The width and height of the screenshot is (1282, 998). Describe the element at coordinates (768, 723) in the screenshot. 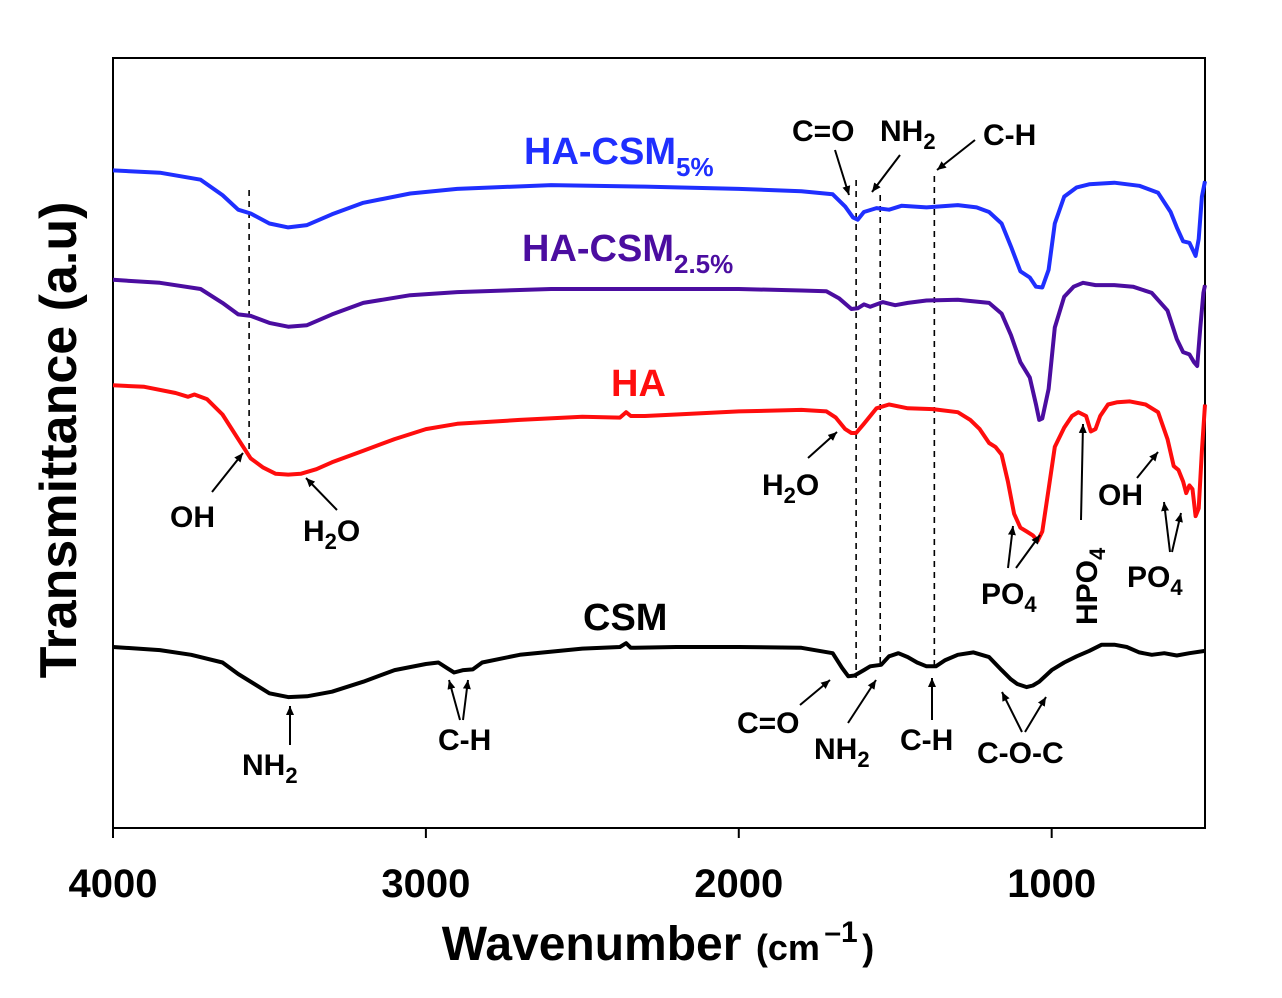

I see `annot-c-o-csm: C=O` at that location.